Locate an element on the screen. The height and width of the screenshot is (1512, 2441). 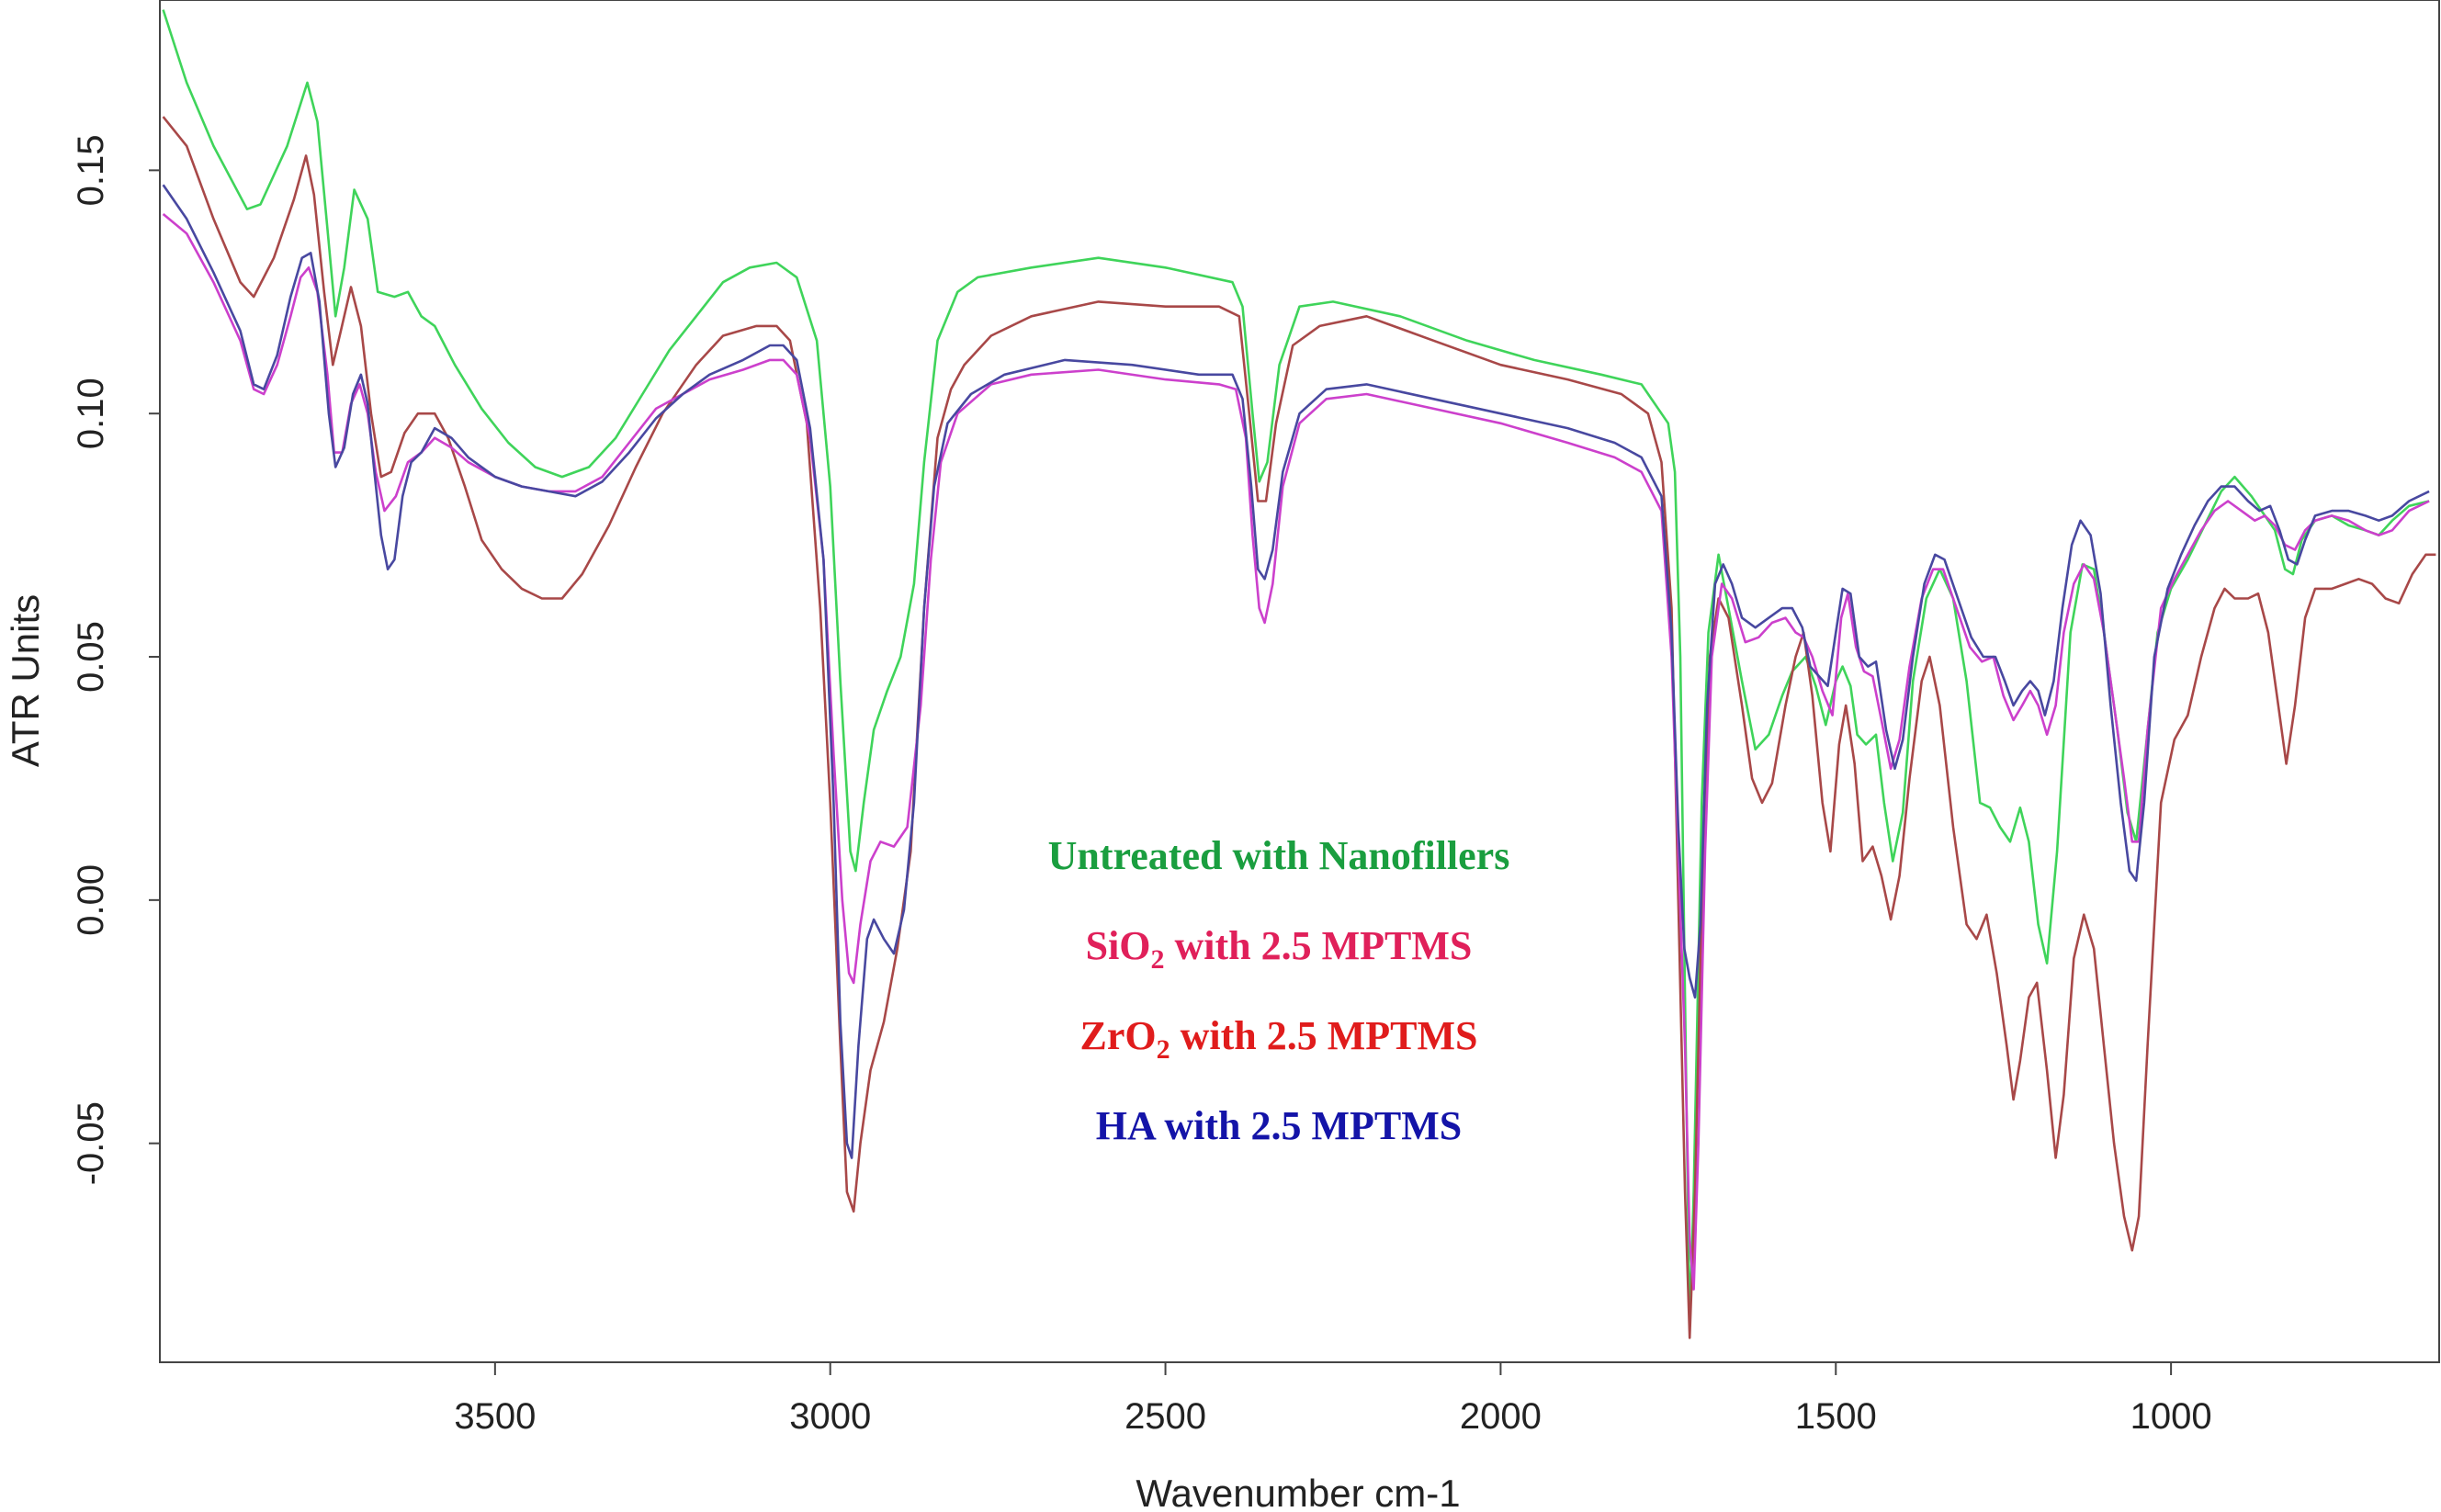
legend-entry-2: SiO2 with 2.5 MPTMS is located at coordinates (1279, 949).